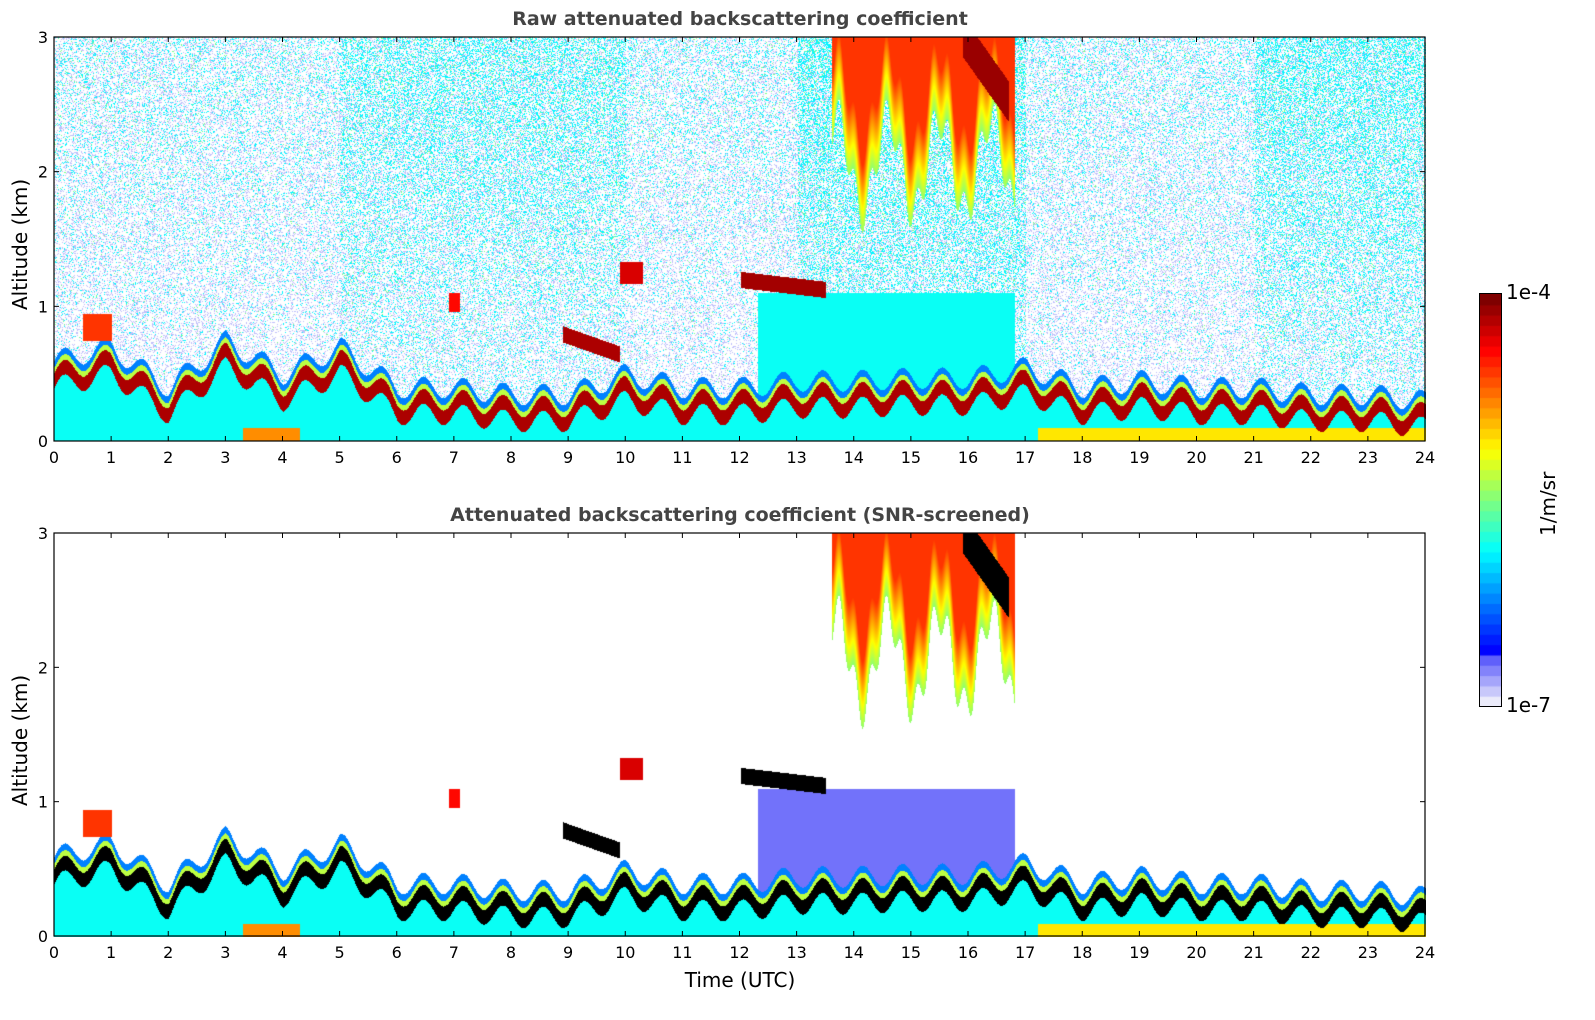 This screenshot has width=1595, height=1020. Describe the element at coordinates (1528, 705) in the screenshot. I see `colorbar-min-label: 1e-7` at that location.